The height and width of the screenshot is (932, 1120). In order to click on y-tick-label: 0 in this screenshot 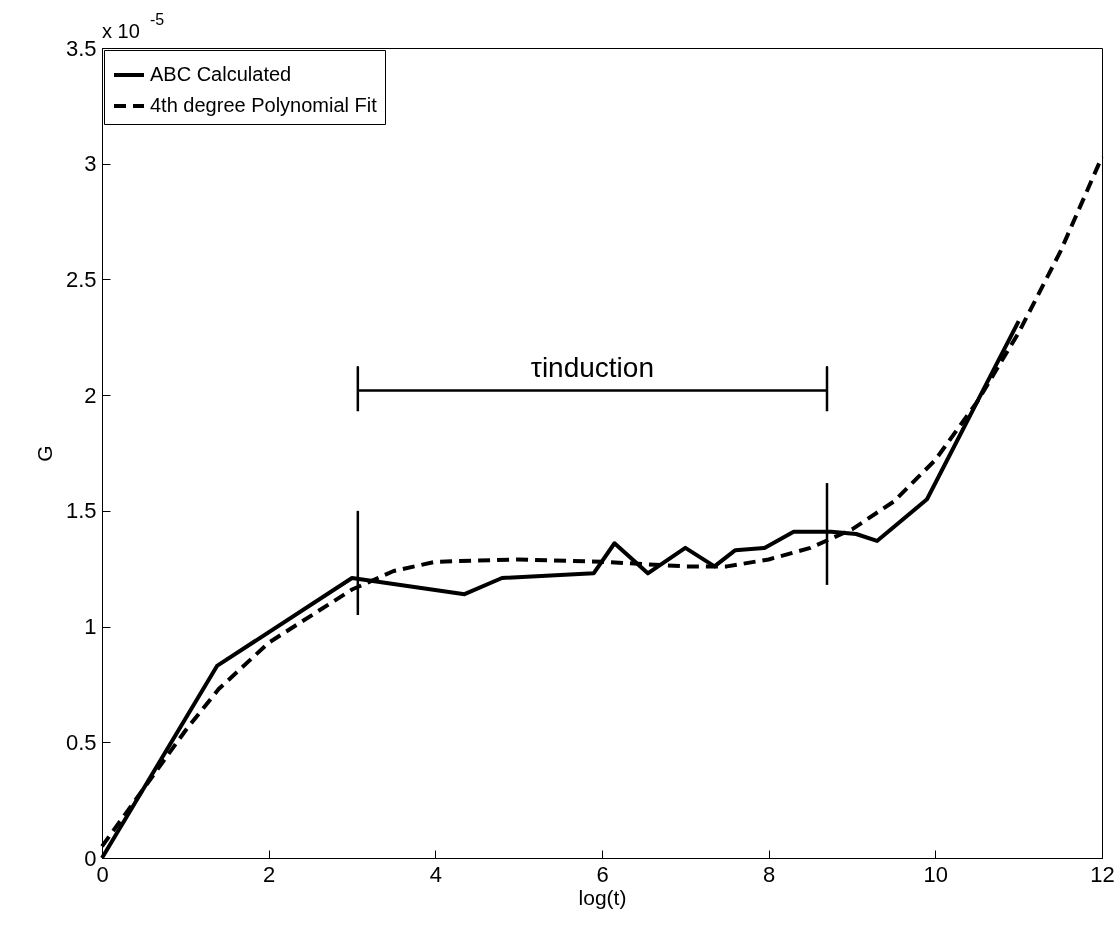, I will do `click(90, 858)`.